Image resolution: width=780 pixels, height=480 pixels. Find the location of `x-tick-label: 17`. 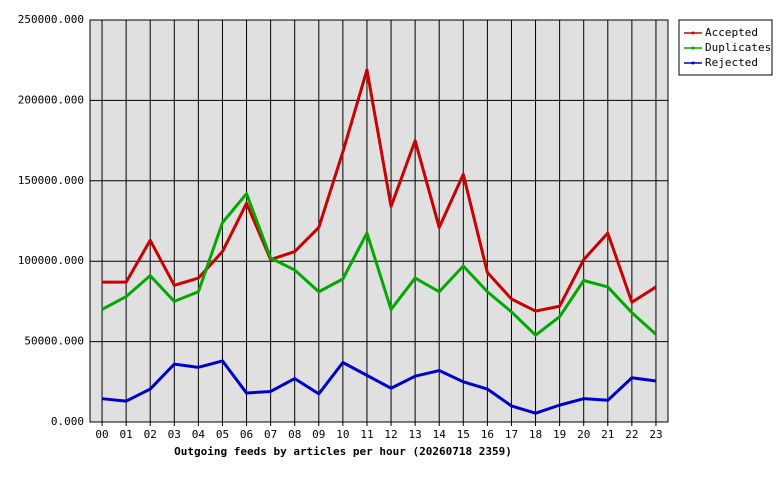

x-tick-label: 17 is located at coordinates (511, 434).